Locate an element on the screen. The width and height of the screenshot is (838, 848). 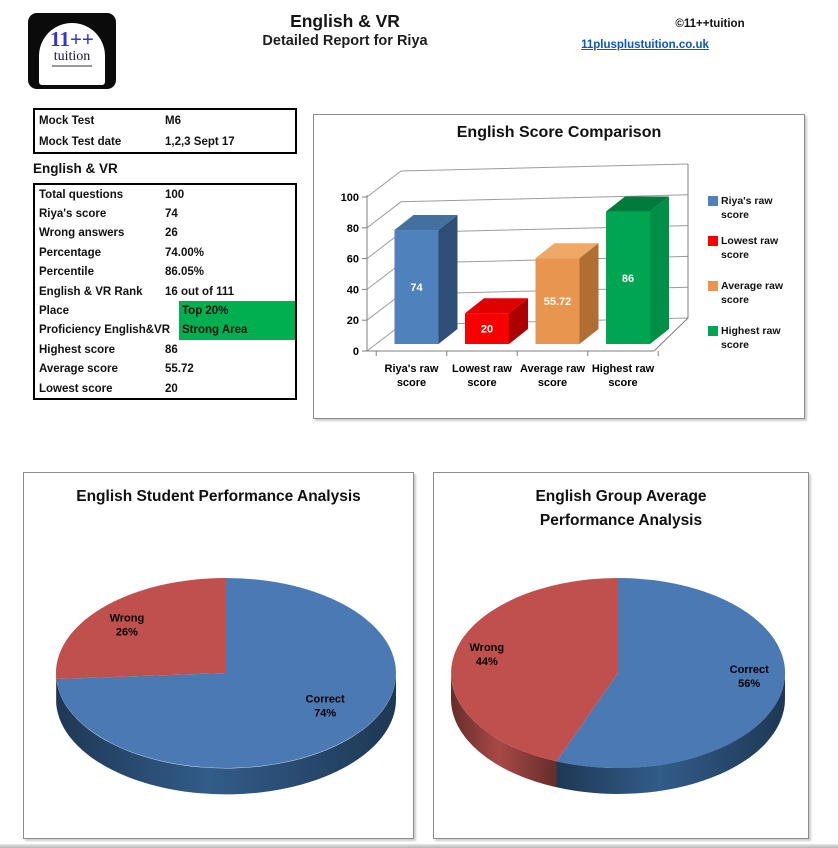
row-label: Percentage is located at coordinates (70, 252).